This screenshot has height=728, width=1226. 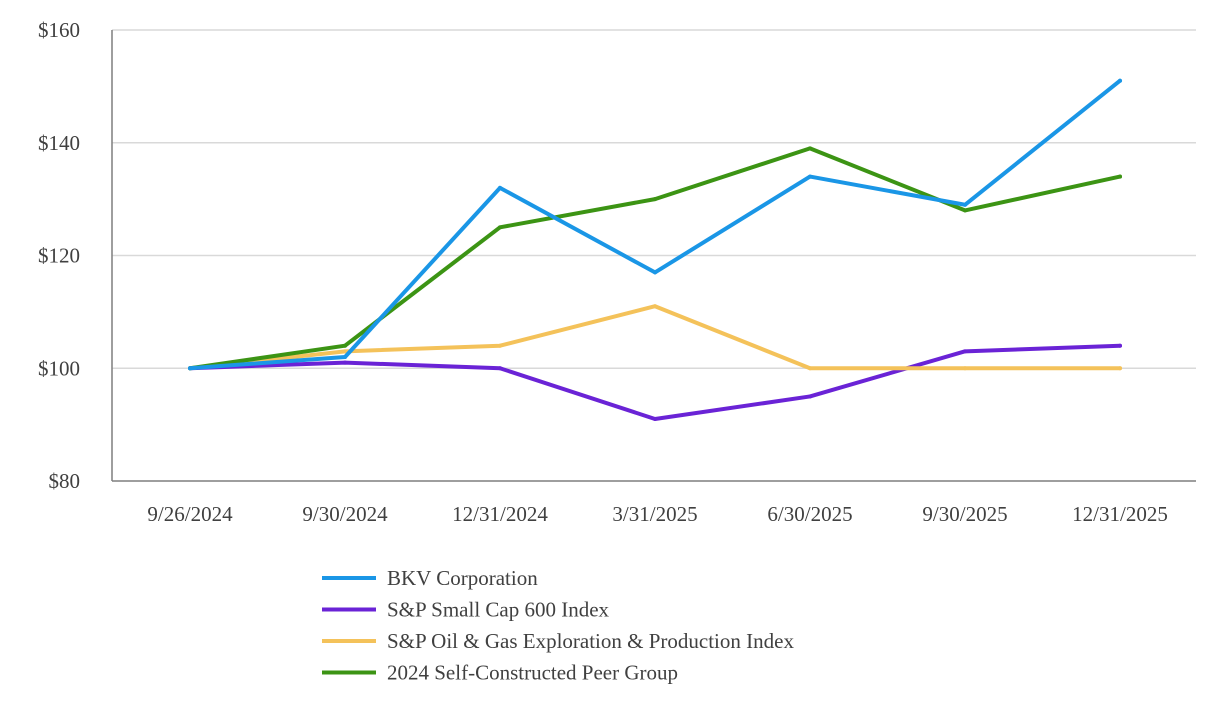 What do you see at coordinates (532, 673) in the screenshot?
I see `legend-label: 2024 Self-Constructed Peer Group` at bounding box center [532, 673].